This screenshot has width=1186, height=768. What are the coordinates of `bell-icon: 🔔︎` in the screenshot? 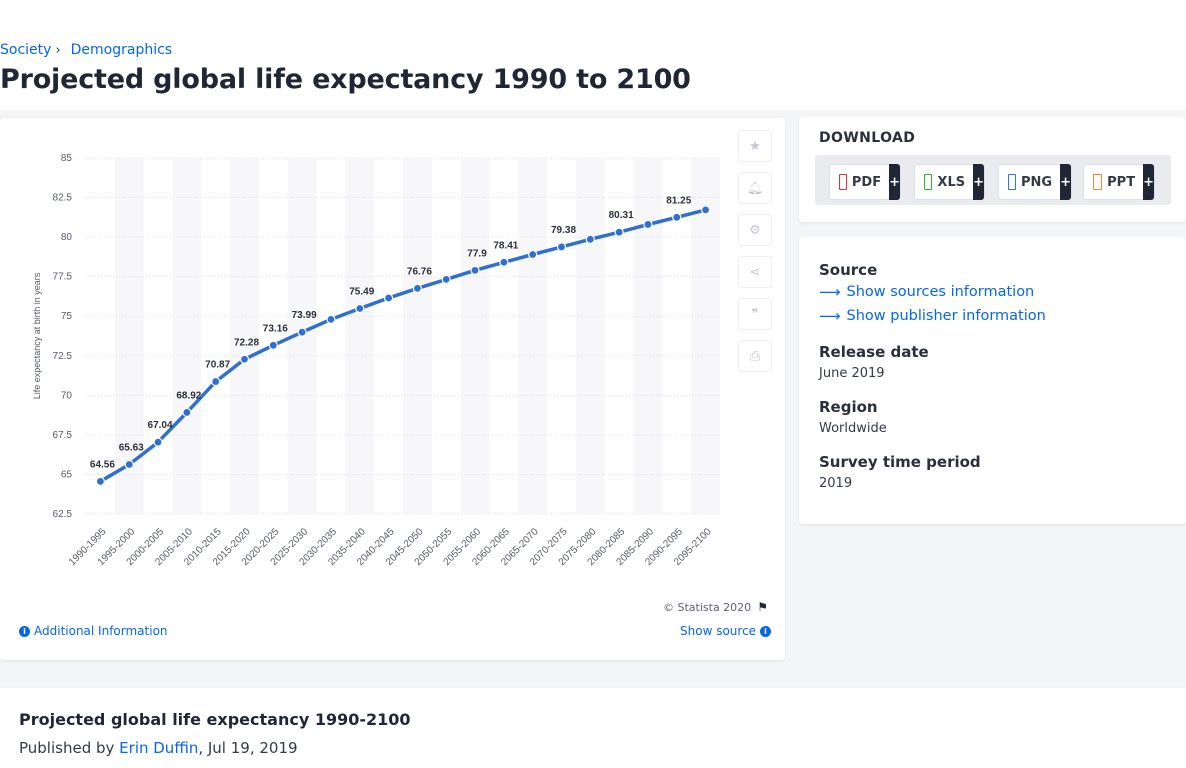 It's located at (755, 188).